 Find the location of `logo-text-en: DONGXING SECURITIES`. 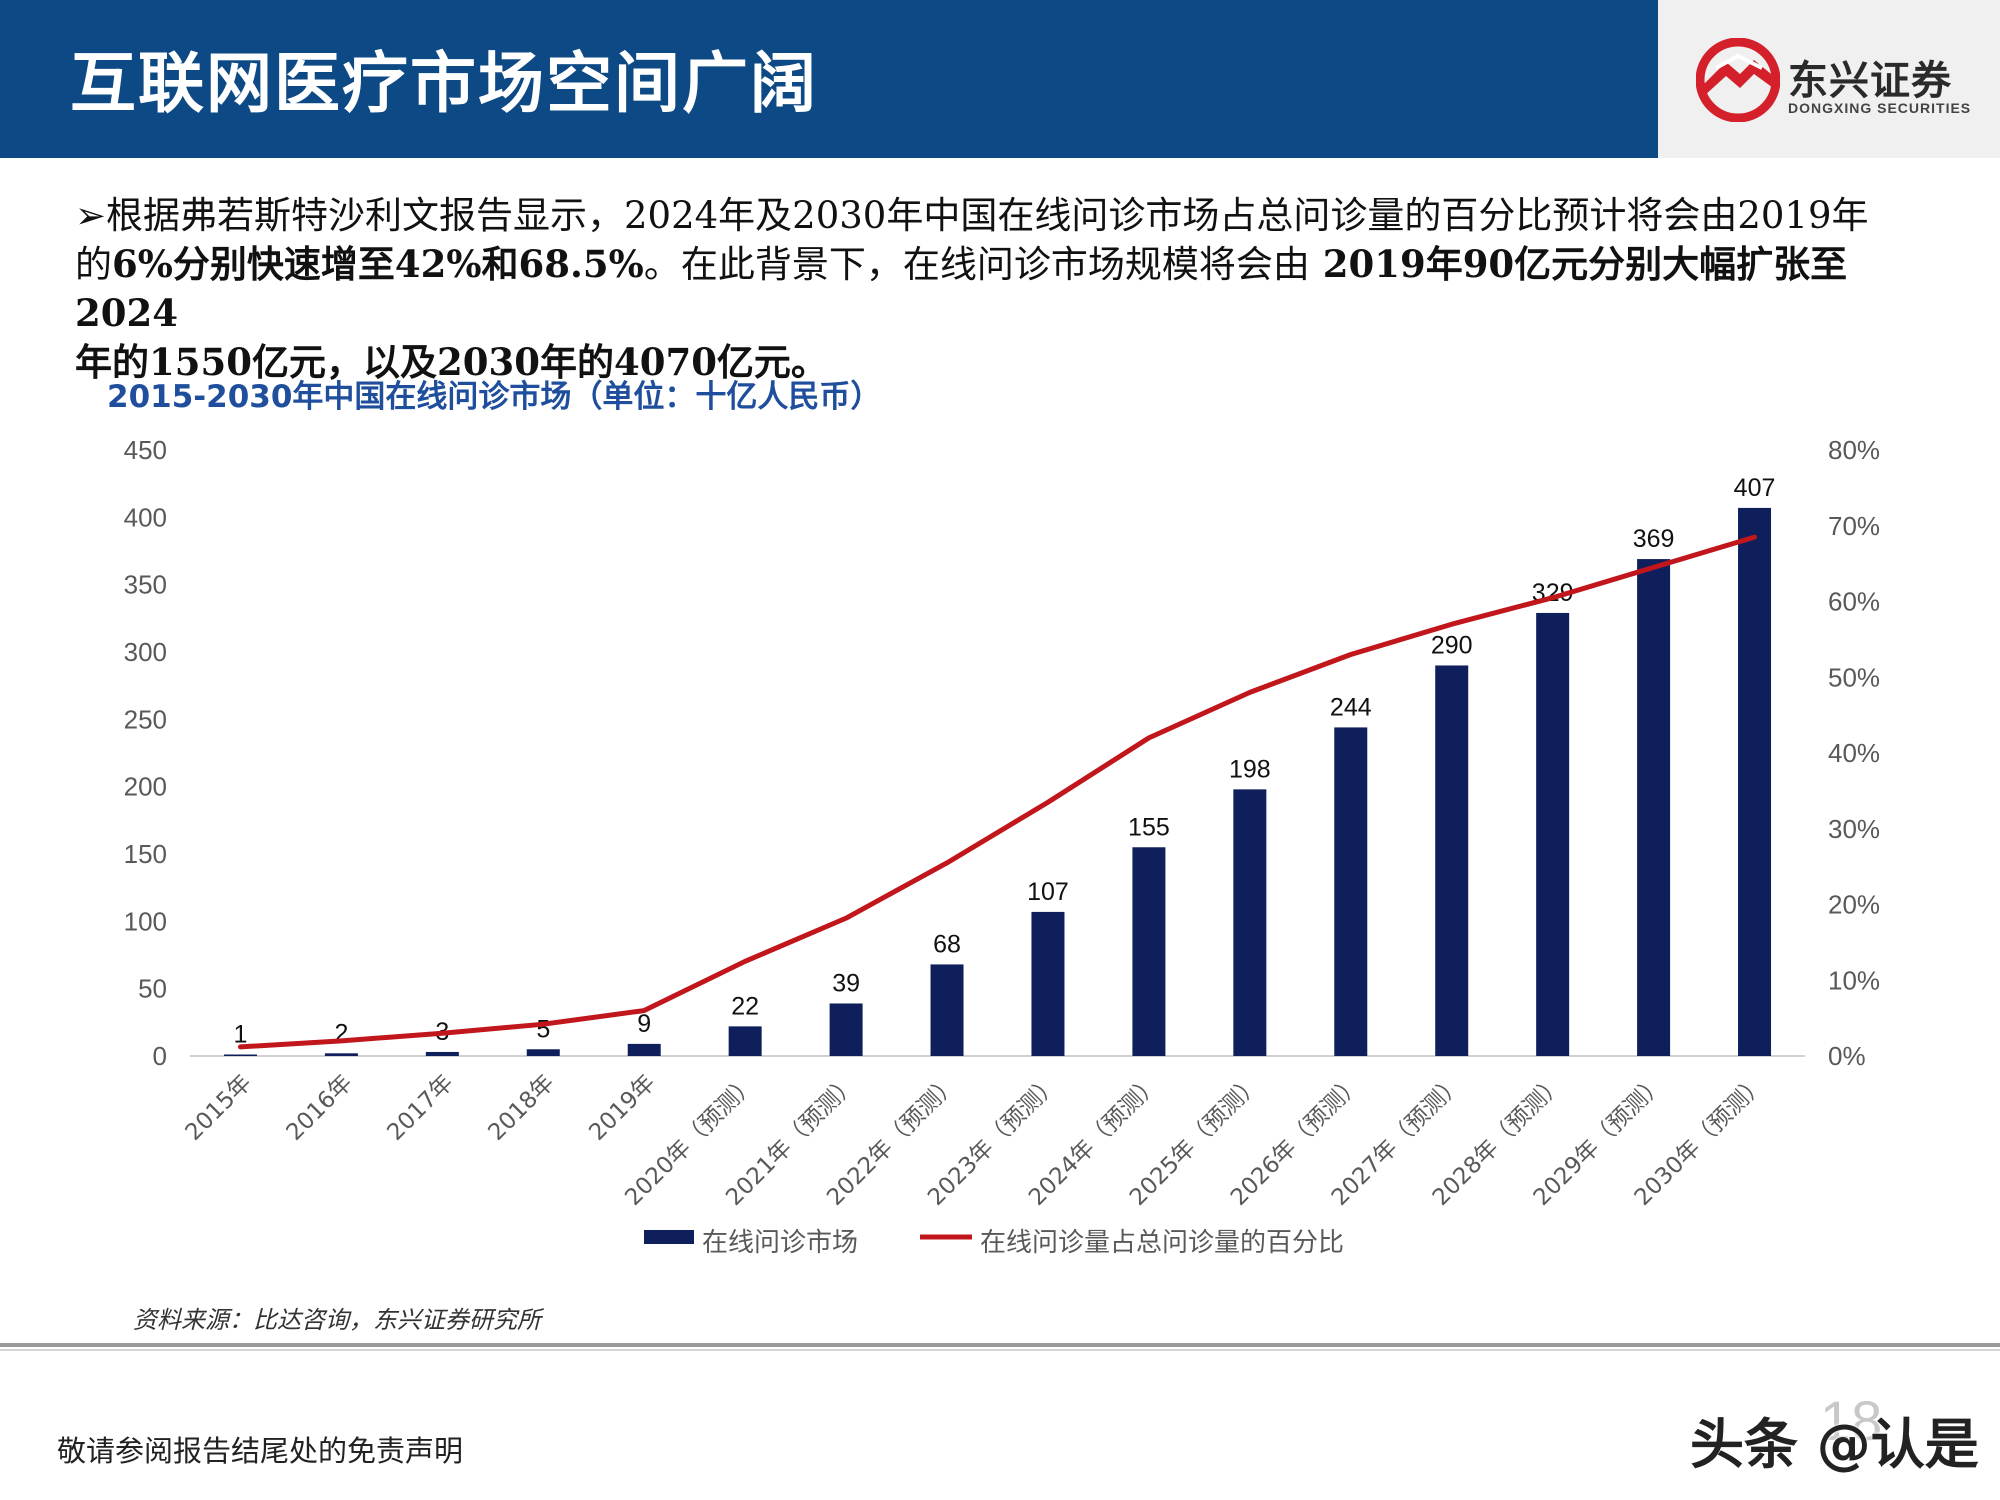

logo-text-en: DONGXING SECURITIES is located at coordinates (1880, 108).